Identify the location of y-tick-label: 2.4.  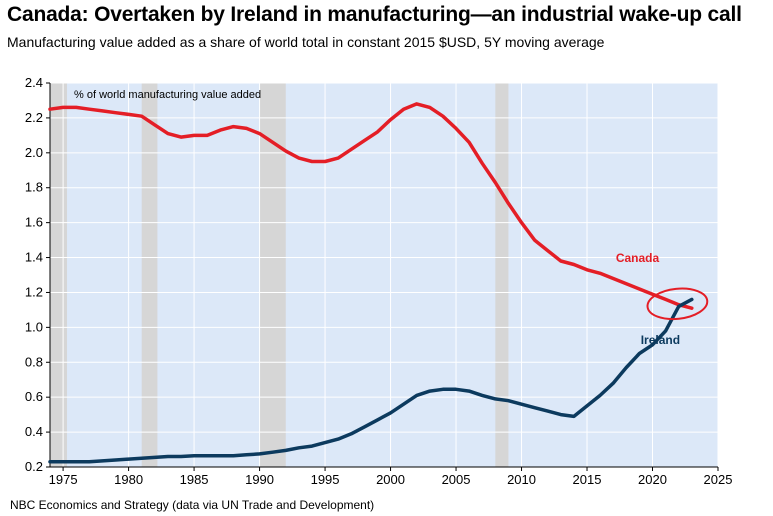
(34, 82).